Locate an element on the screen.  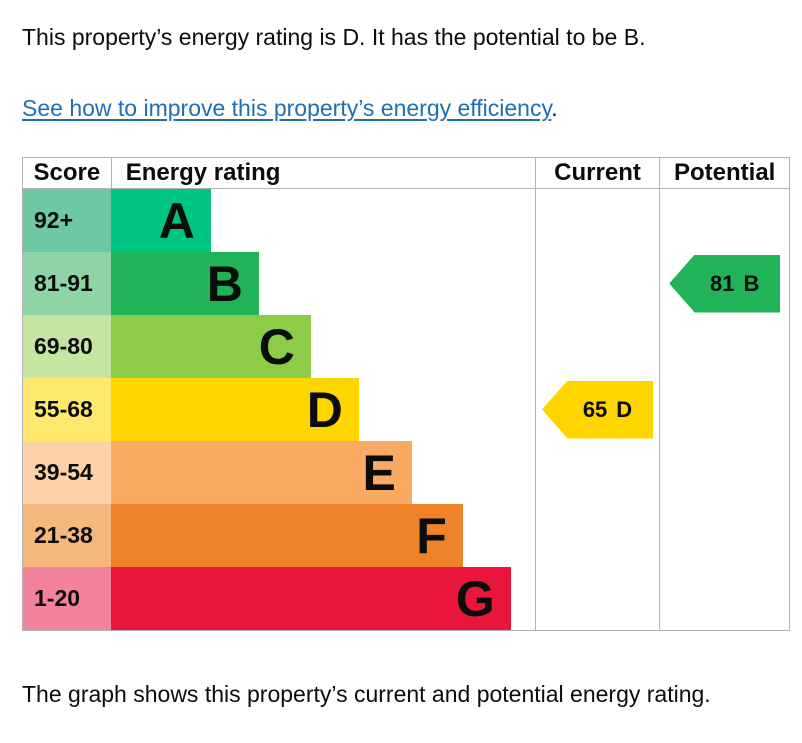
rating-arrow-band: B is located at coordinates (751, 283).